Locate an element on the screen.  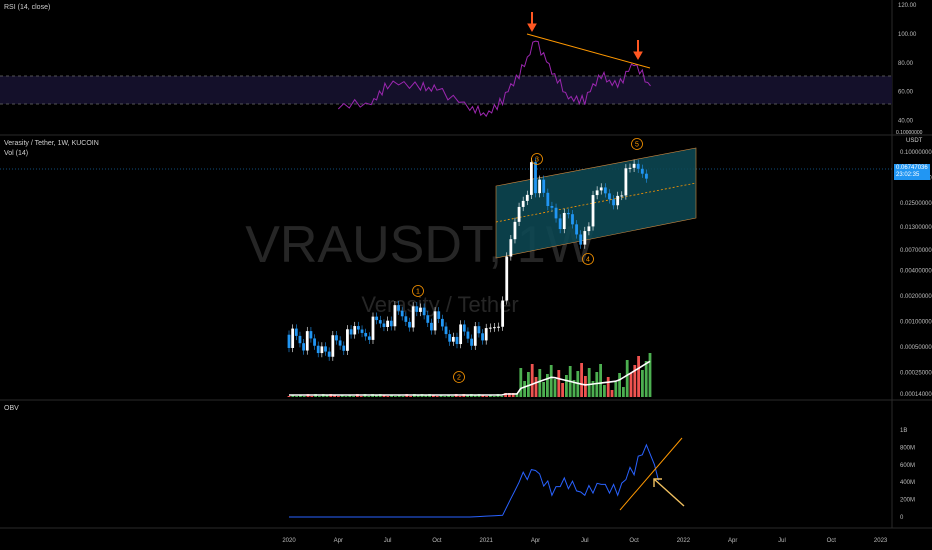
price-tick: 0.00014000 is located at coordinates (916, 395).